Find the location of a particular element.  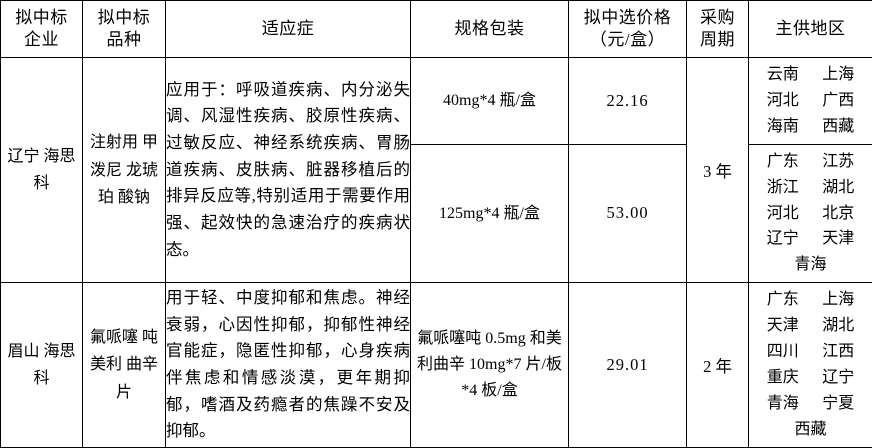

cell-company: 辽宁 海思科 is located at coordinates (42, 170).